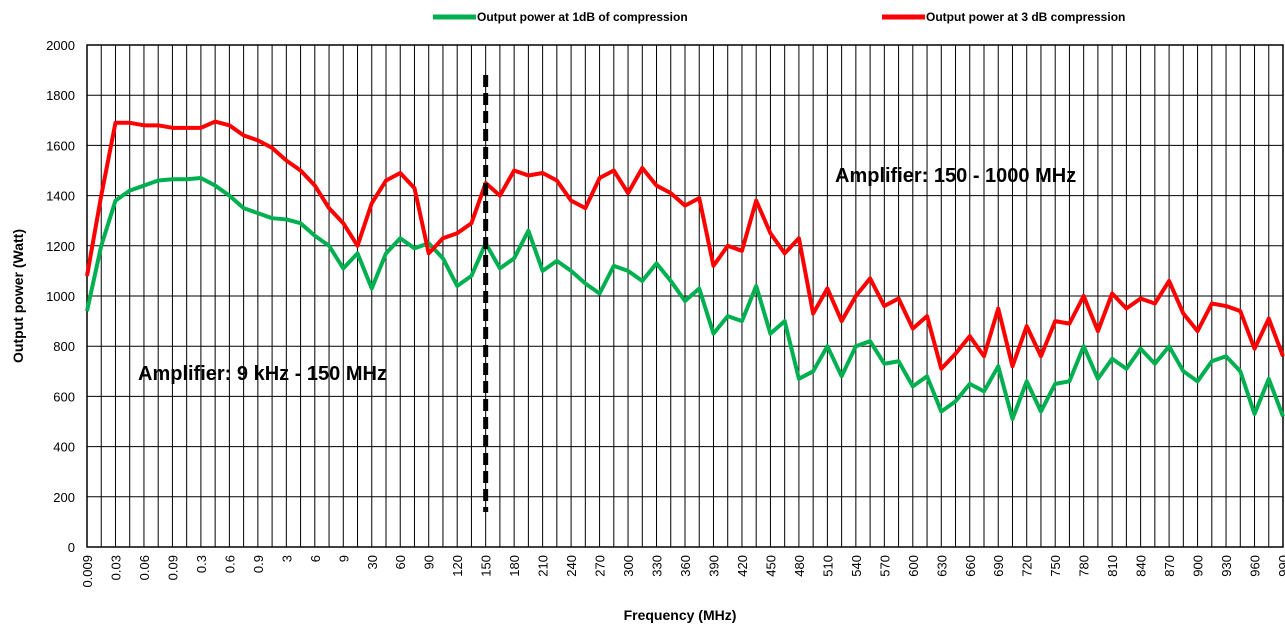  I want to click on x-tick-label: 300, so click(628, 566).